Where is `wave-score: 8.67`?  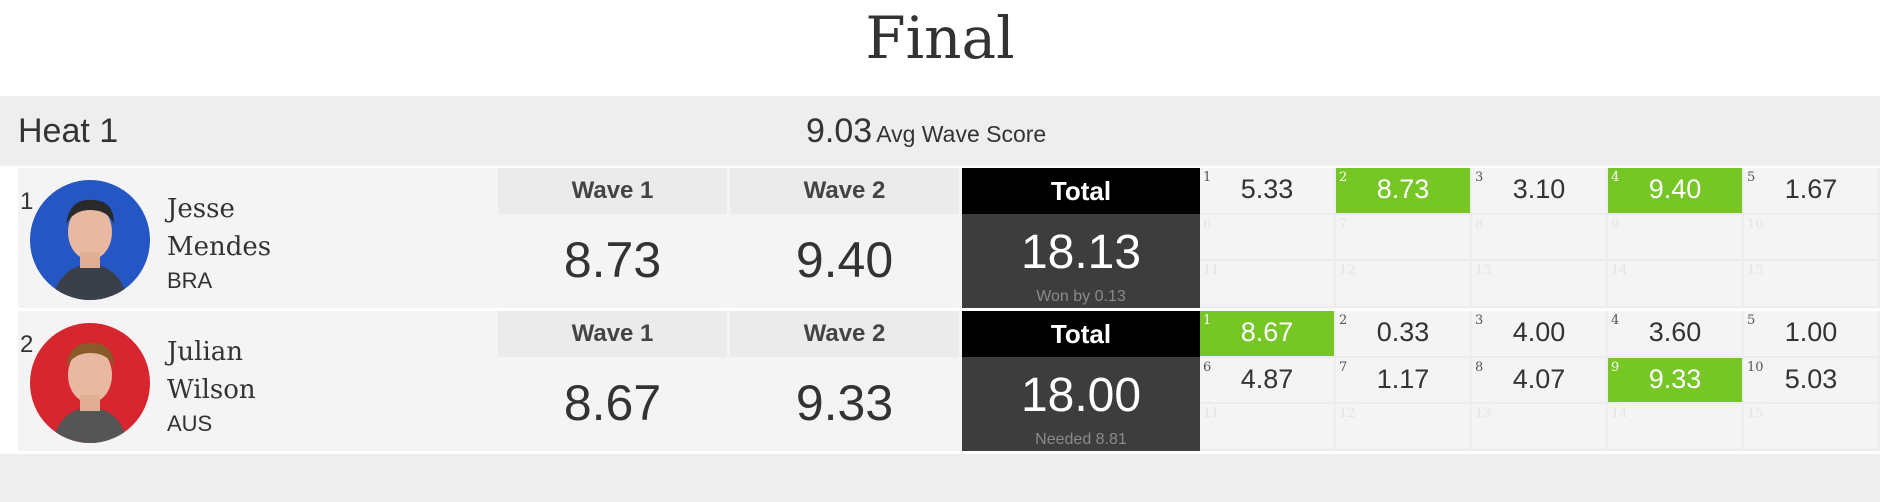
wave-score: 8.67 is located at coordinates (1267, 332).